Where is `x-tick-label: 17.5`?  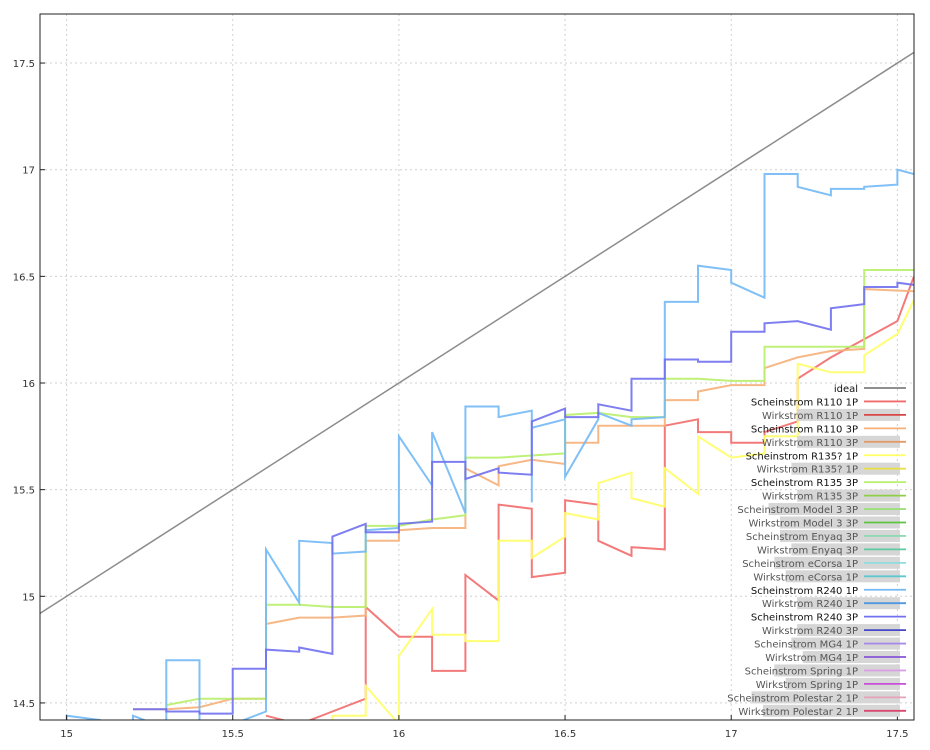
x-tick-label: 17.5 is located at coordinates (897, 734).